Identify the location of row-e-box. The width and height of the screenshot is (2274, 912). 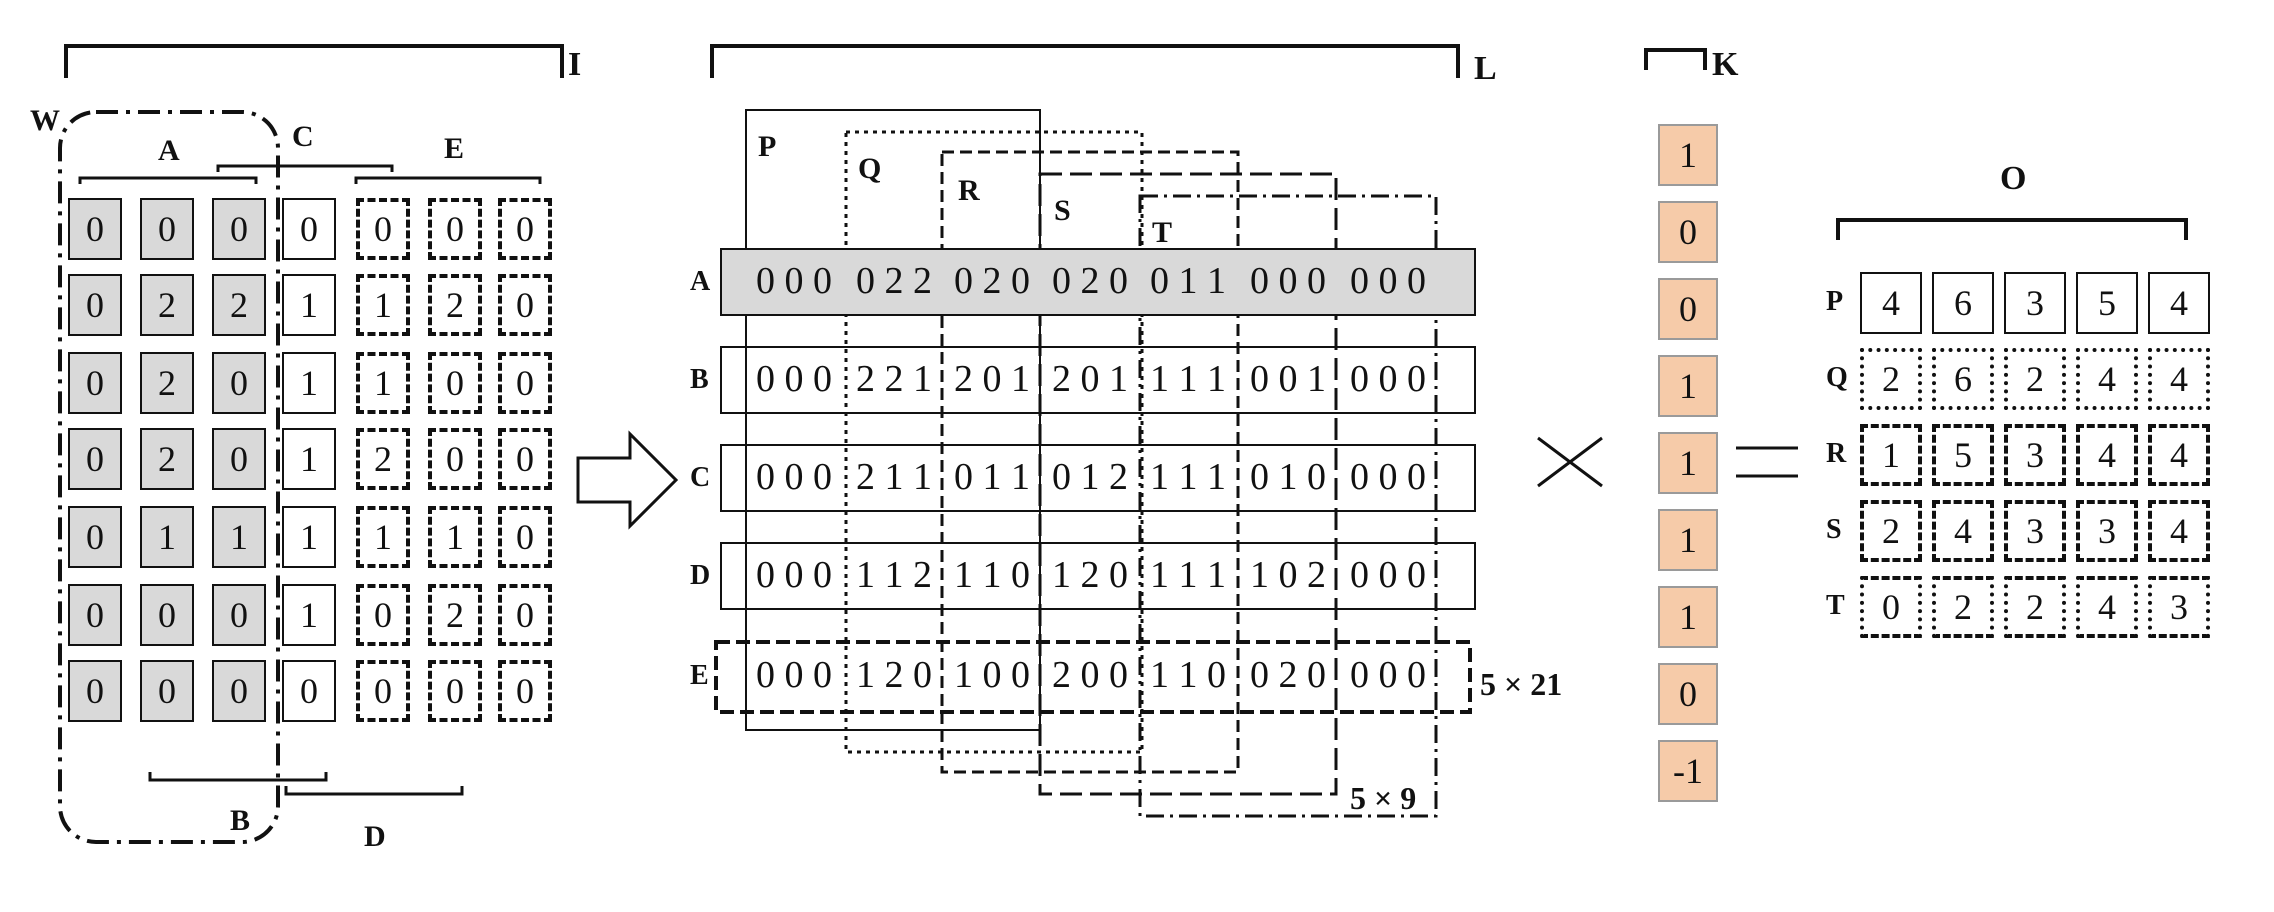
(1093, 677).